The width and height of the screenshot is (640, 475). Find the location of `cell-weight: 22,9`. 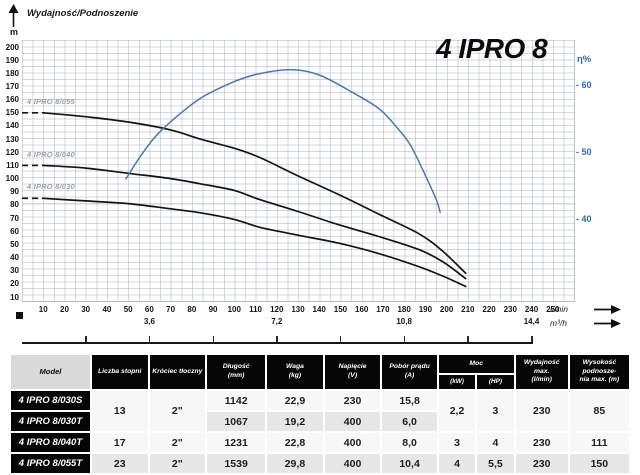

cell-weight: 22,9 is located at coordinates (295, 400).